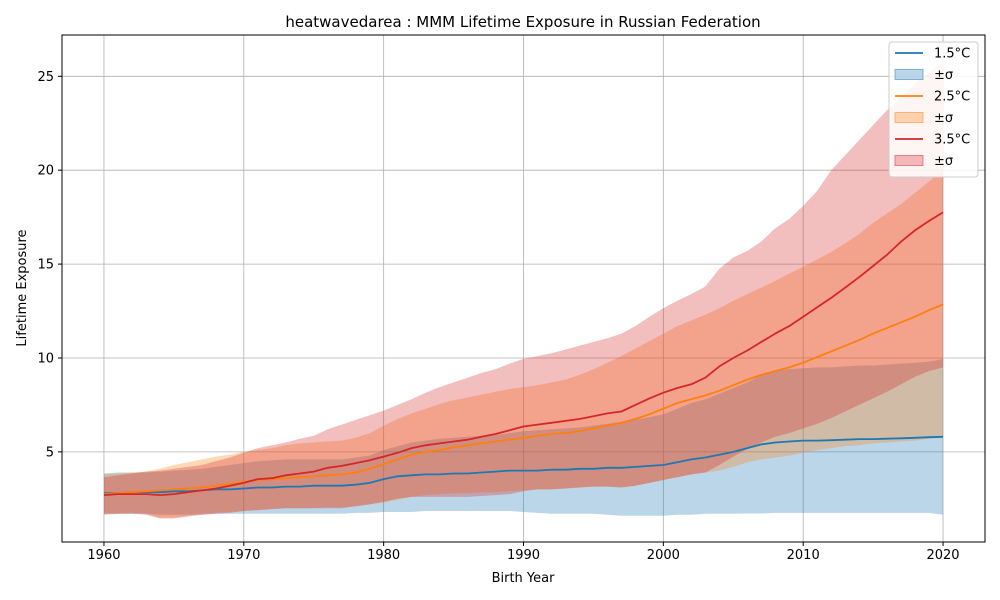 The width and height of the screenshot is (1000, 600). I want to click on x-tick-label: 2000, so click(663, 555).